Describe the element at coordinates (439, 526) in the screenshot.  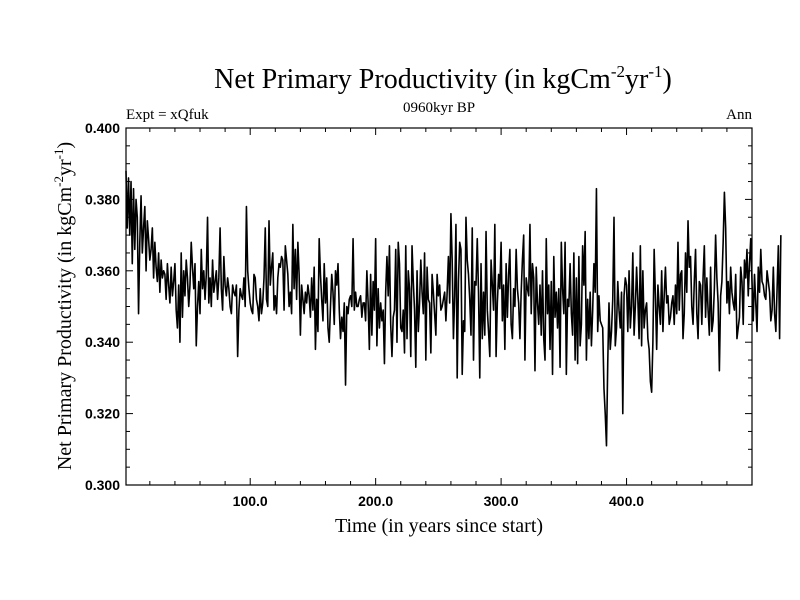
I see `x-axis-label: Time (in years since start)` at that location.